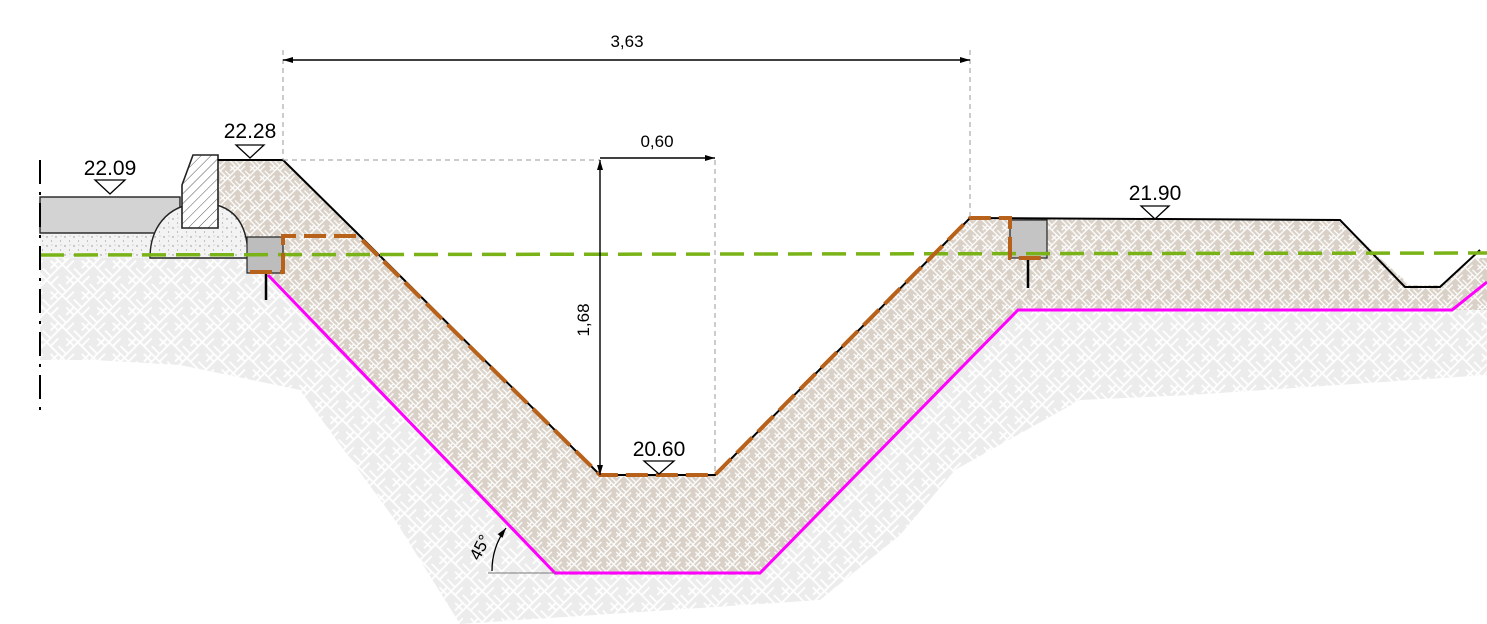 The height and width of the screenshot is (624, 1487). What do you see at coordinates (110, 215) in the screenshot?
I see `road-asphalt` at bounding box center [110, 215].